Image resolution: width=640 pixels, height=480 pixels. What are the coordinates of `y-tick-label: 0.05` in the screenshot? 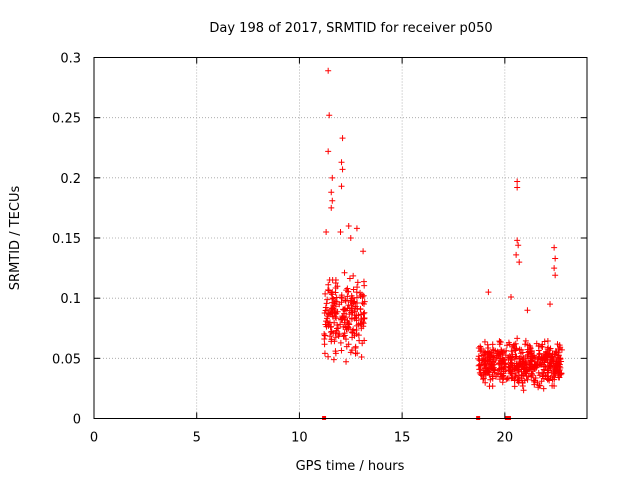 It's located at (66, 359).